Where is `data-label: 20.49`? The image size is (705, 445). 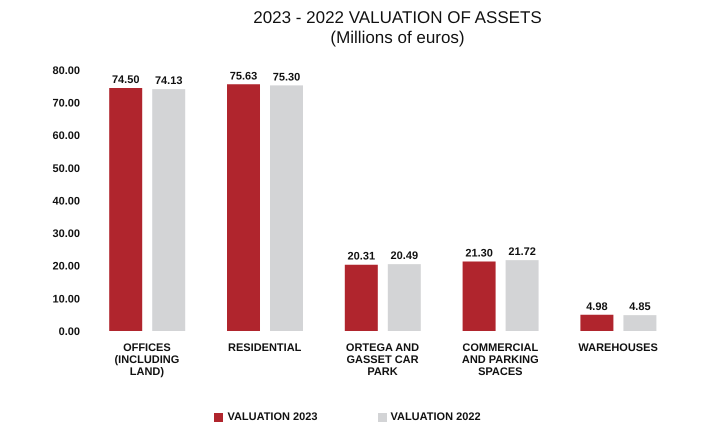 data-label: 20.49 is located at coordinates (404, 256).